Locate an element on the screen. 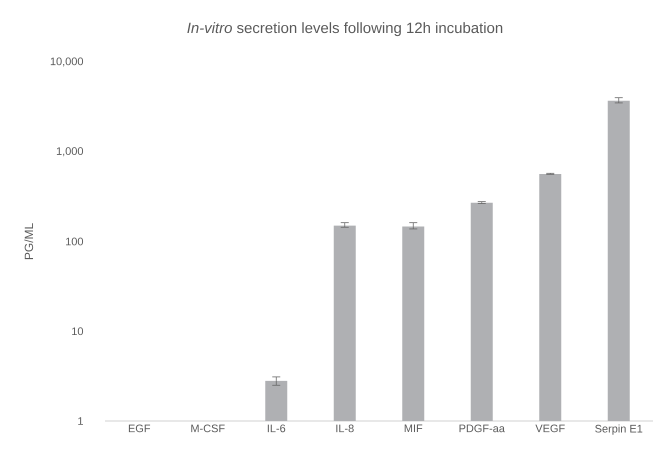 The height and width of the screenshot is (450, 665). y-tick-label: 100 is located at coordinates (75, 242).